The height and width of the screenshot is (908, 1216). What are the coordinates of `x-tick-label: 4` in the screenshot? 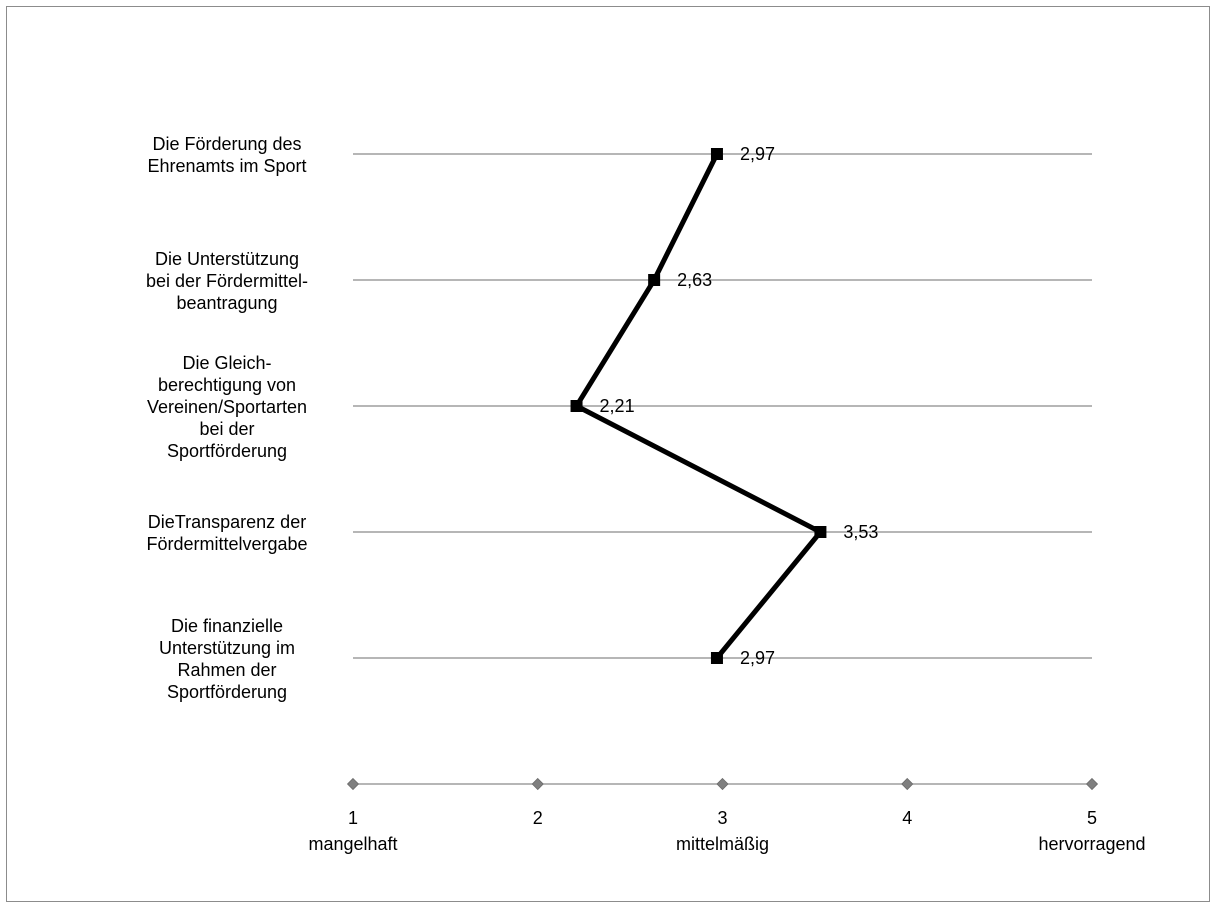 It's located at (907, 818).